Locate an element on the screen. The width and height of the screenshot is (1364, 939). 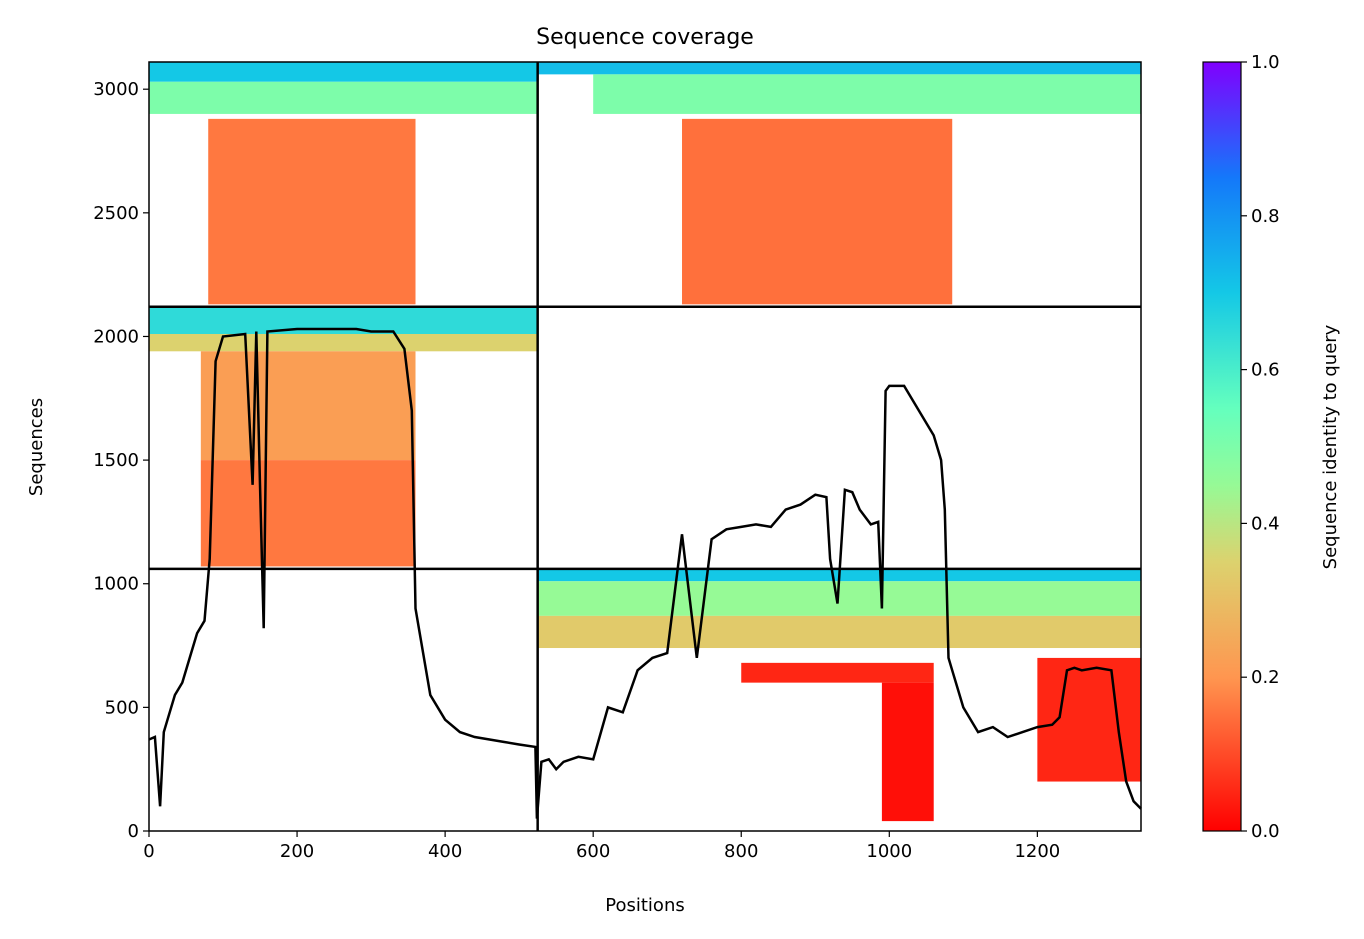
colorbar-tick-label-0.0: 0.0 is located at coordinates (1265, 831).